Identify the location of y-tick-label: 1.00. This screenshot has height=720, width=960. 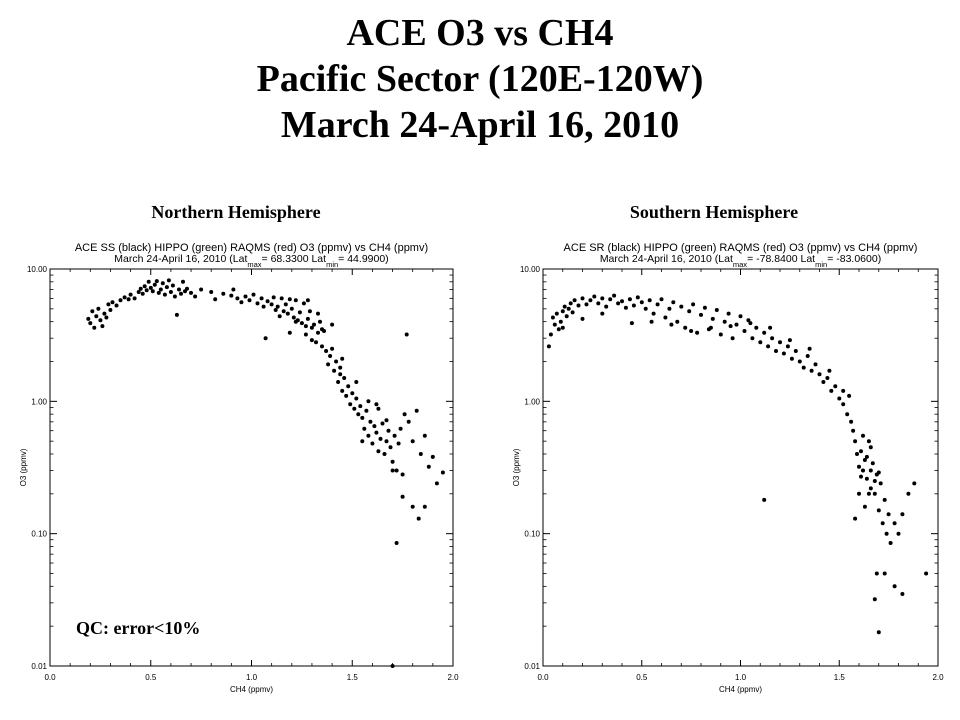
(39, 401).